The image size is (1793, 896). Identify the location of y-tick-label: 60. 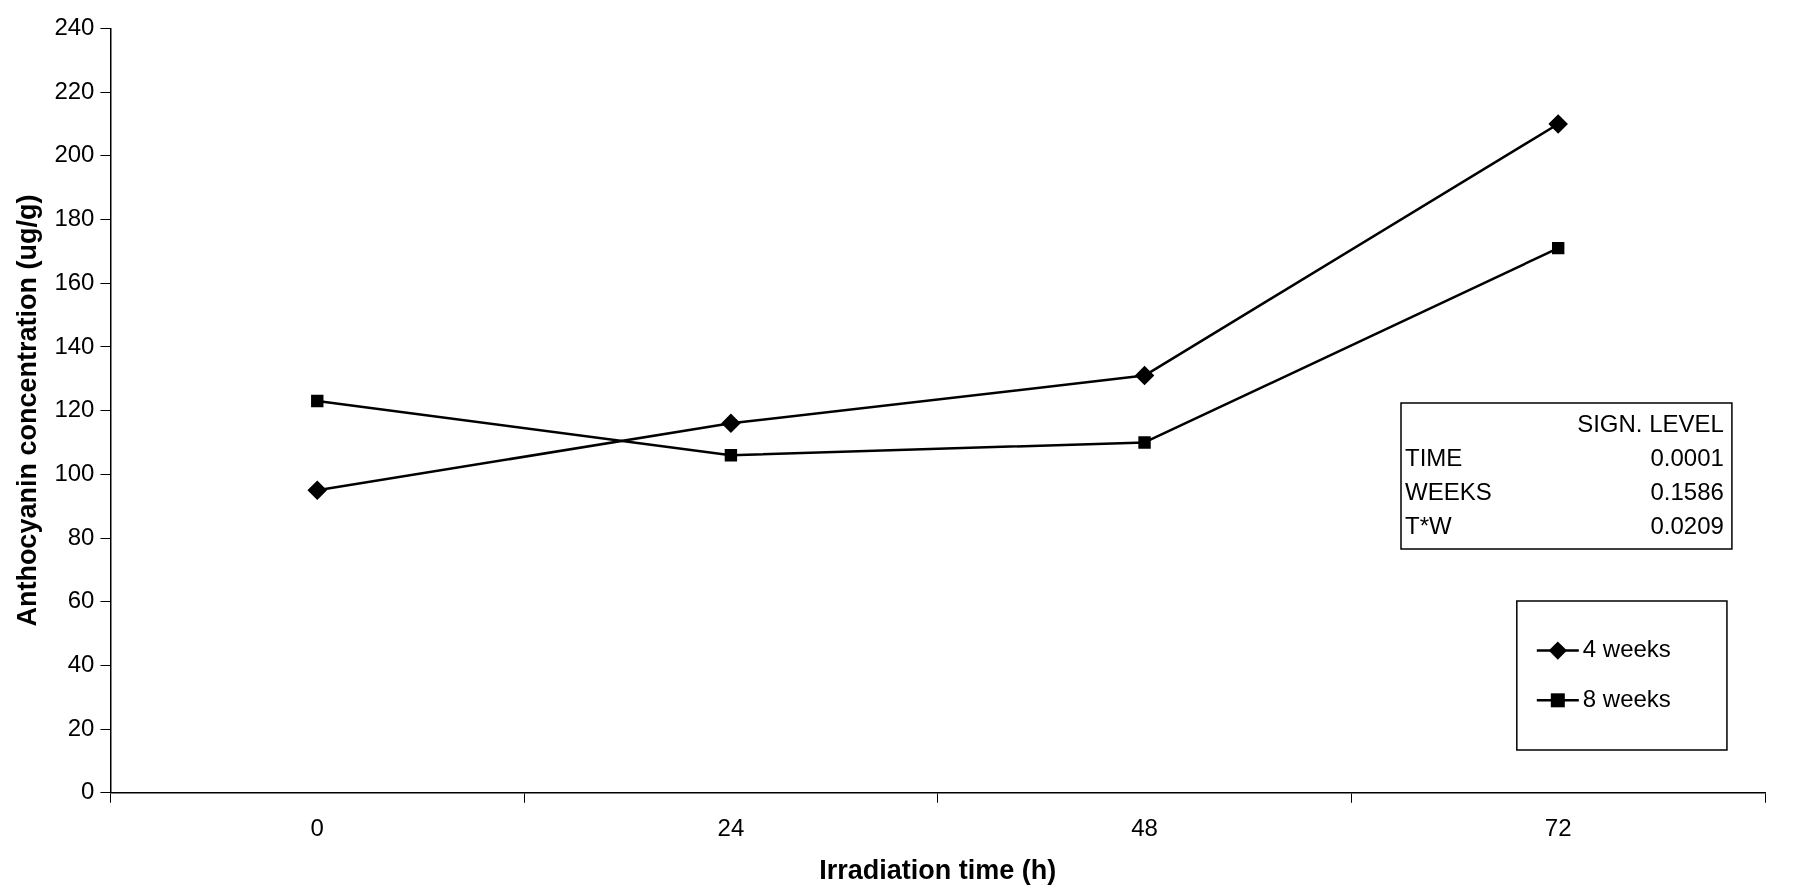
(81, 600).